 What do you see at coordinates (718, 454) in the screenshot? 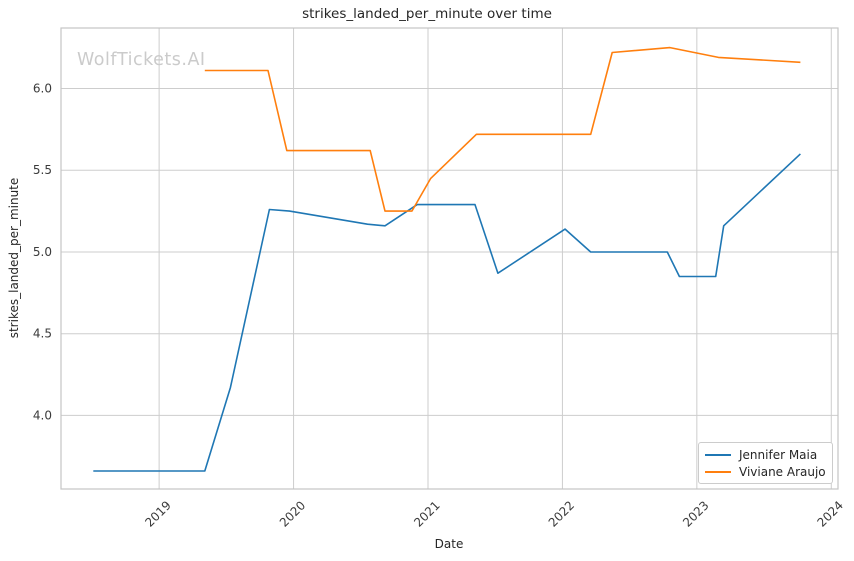
I see `legend-line-swatch-blue` at bounding box center [718, 454].